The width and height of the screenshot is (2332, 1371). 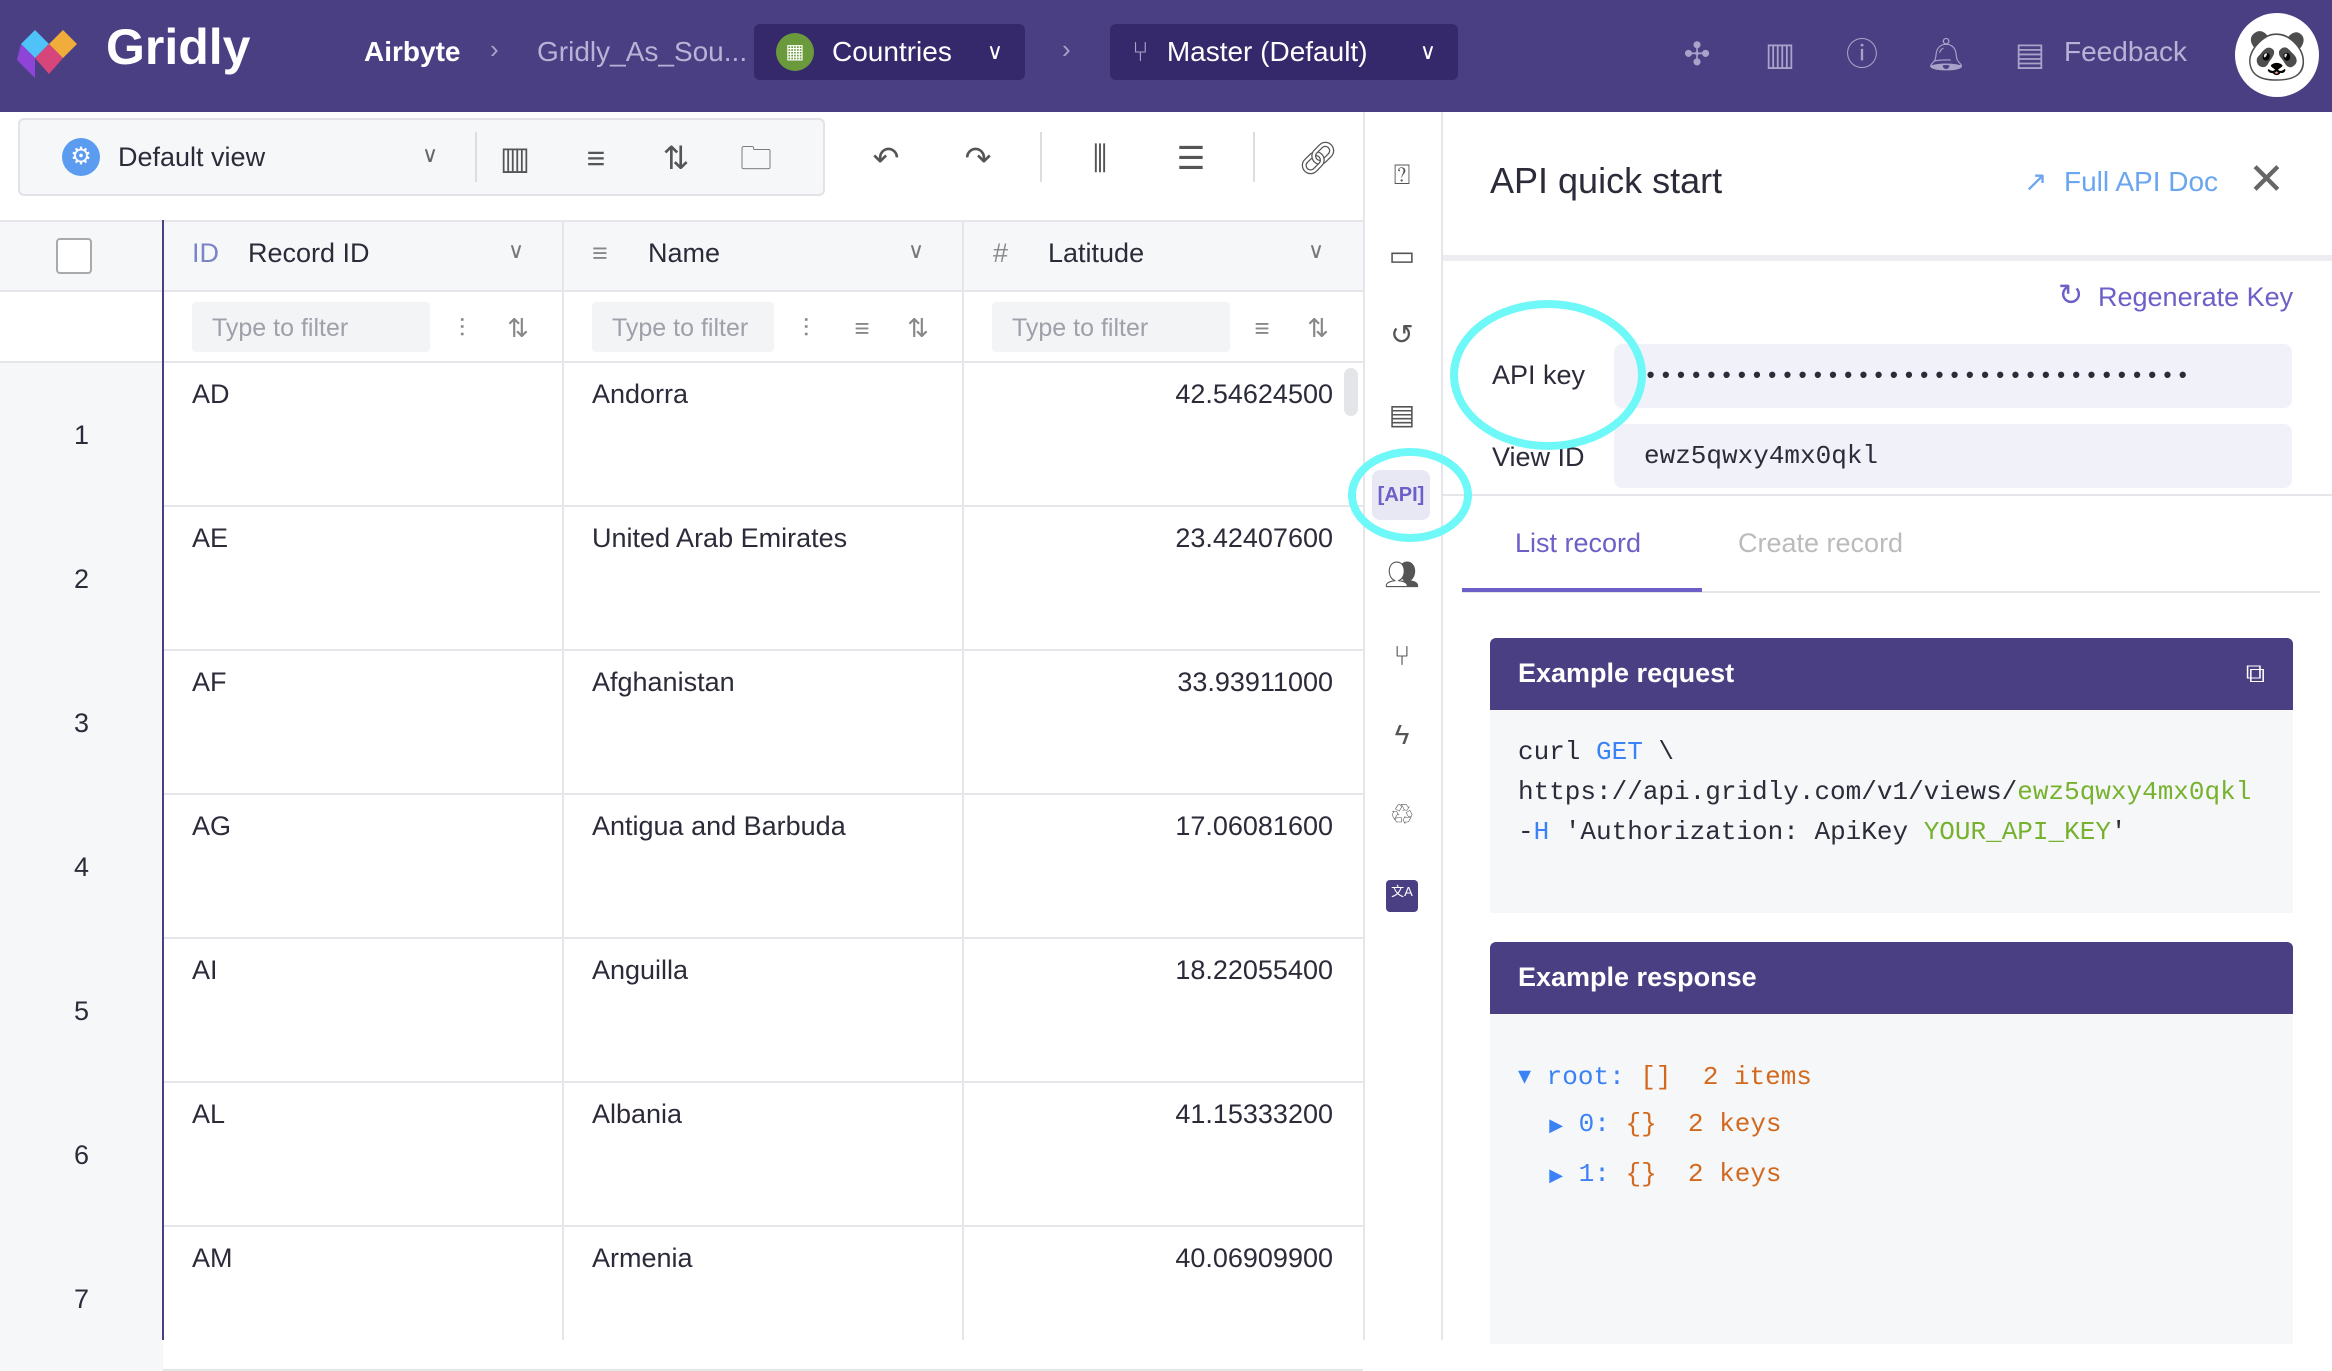 I want to click on log-icon: ▤, so click(x=1402, y=414).